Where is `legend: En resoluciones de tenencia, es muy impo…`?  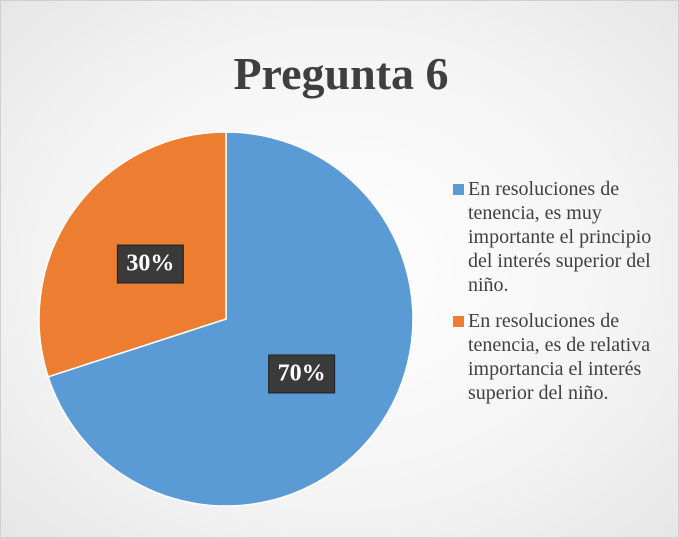
legend: En resoluciones de tenencia, es muy impo… is located at coordinates (558, 297).